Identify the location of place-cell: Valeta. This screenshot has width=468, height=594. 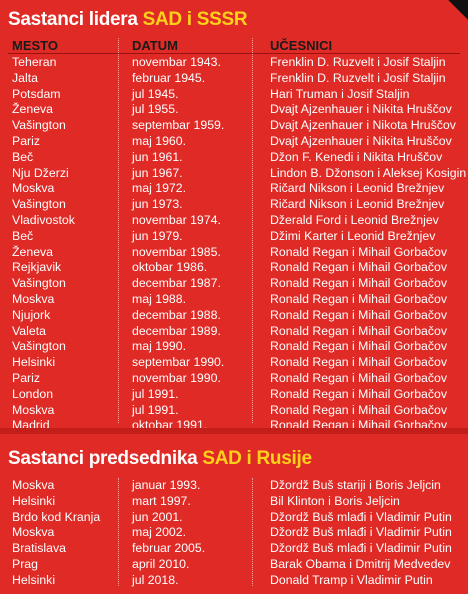
(29, 330).